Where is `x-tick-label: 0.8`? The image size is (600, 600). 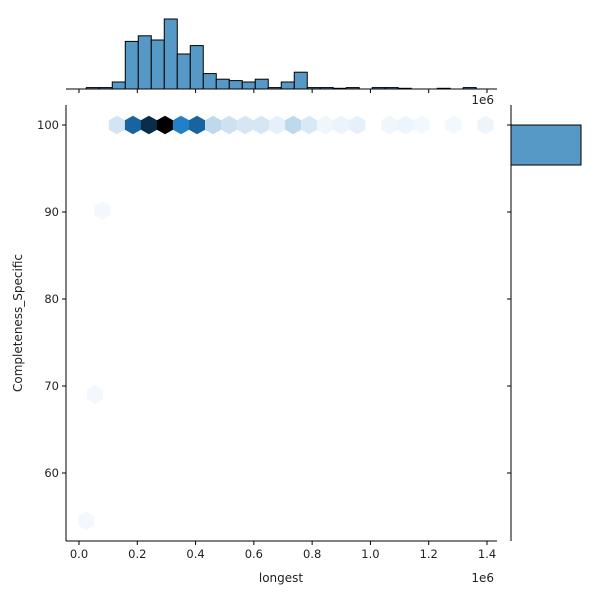 x-tick-label: 0.8 is located at coordinates (312, 554).